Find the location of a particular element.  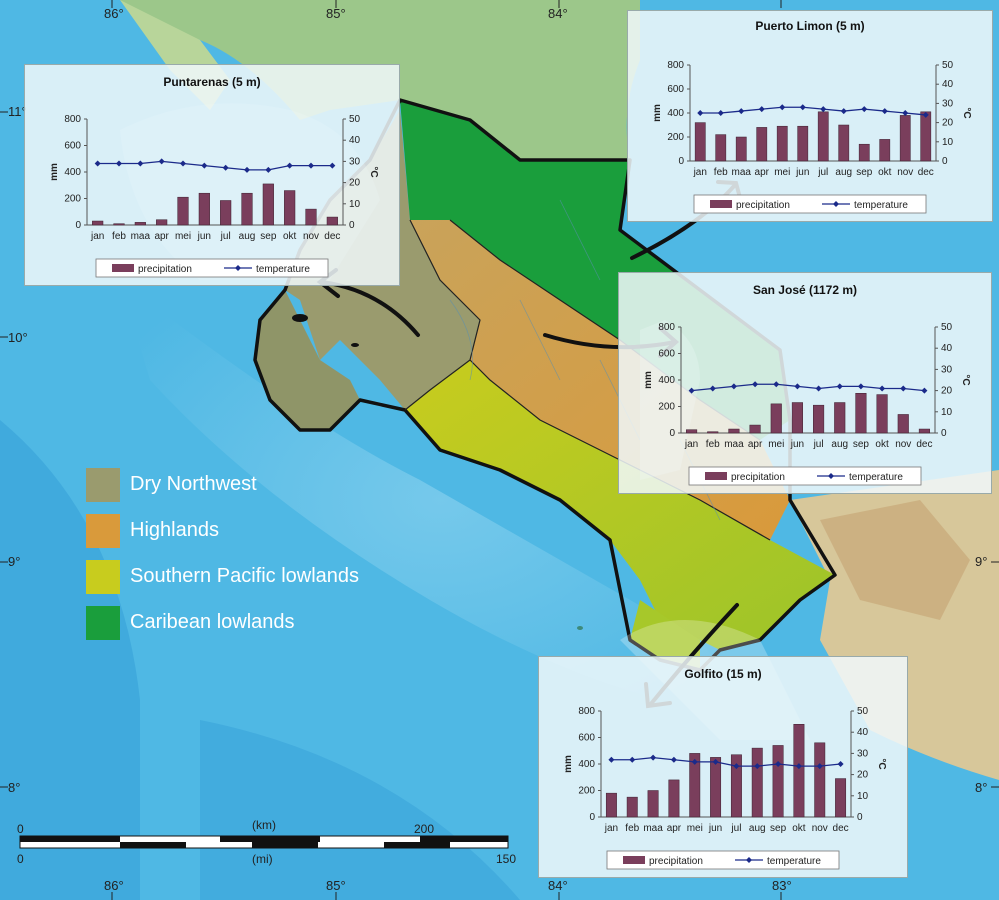

lat-label-11: 11° is located at coordinates (17, 111).